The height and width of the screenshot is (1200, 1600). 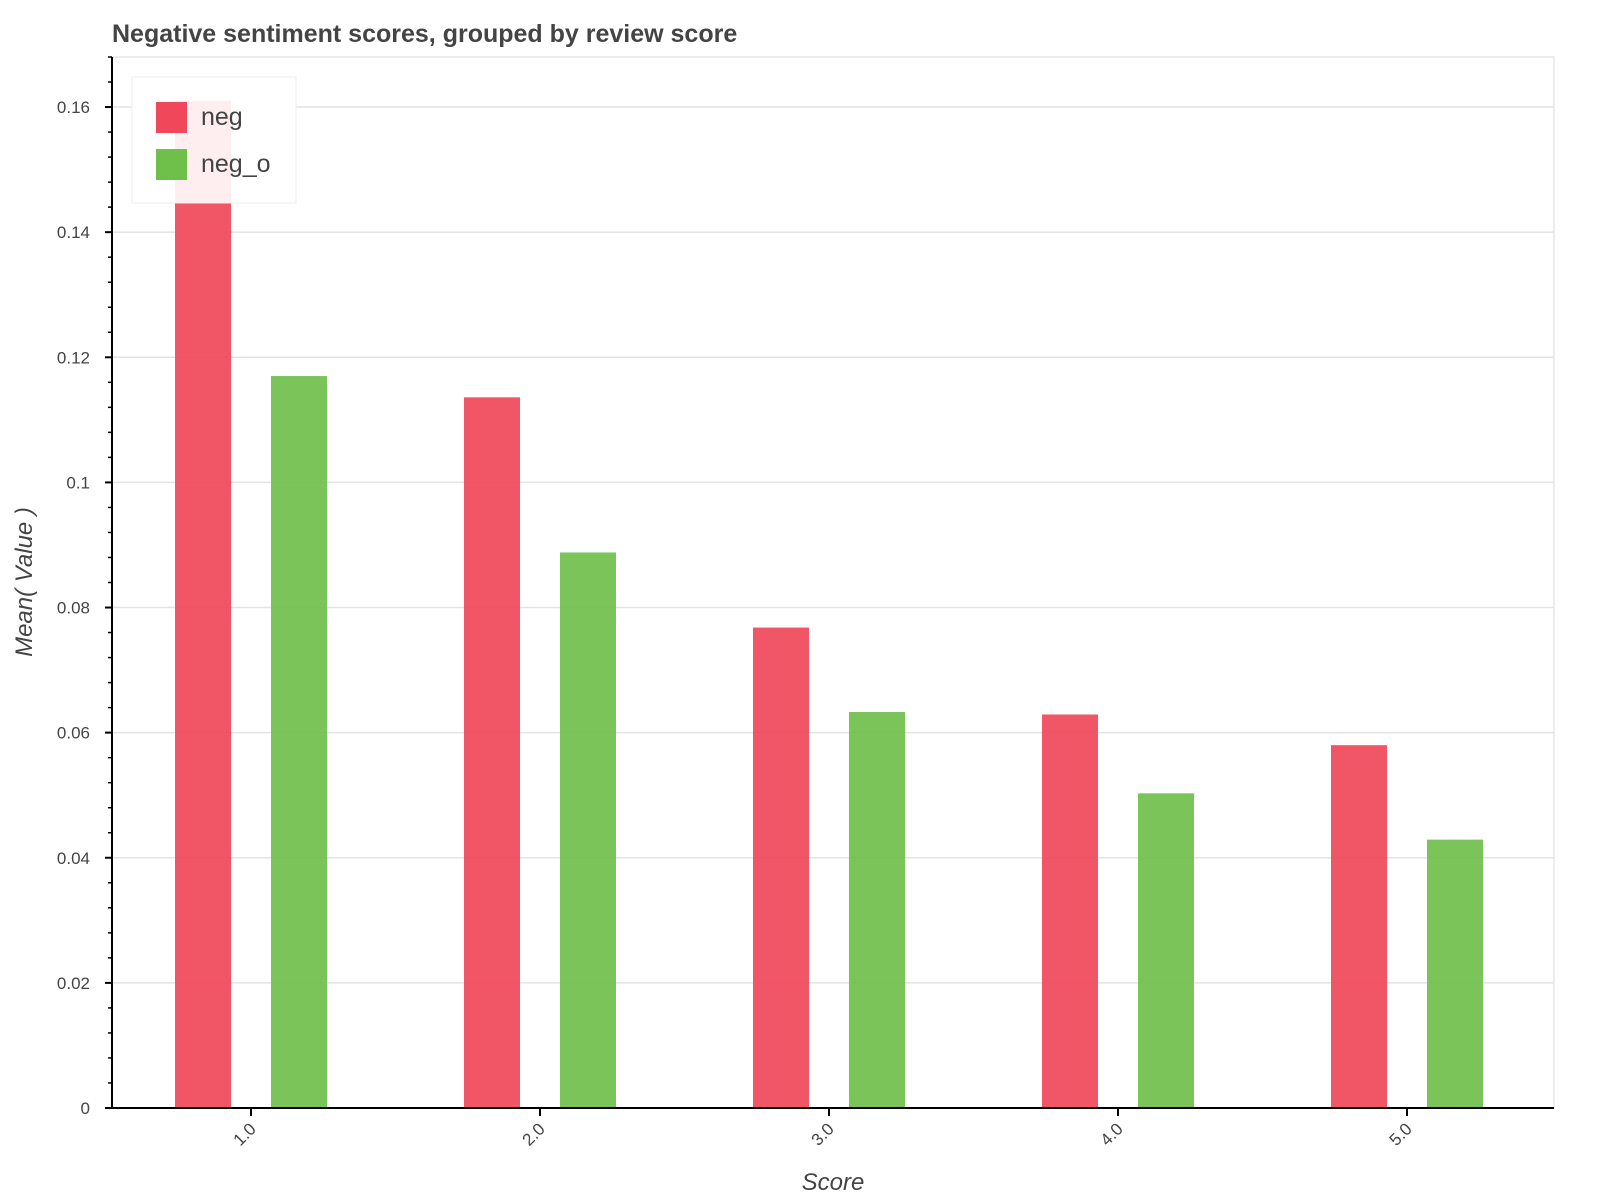 I want to click on x-ticks: 1.0 2.0 3.0 4.0 5.0, so click(x=823, y=1129).